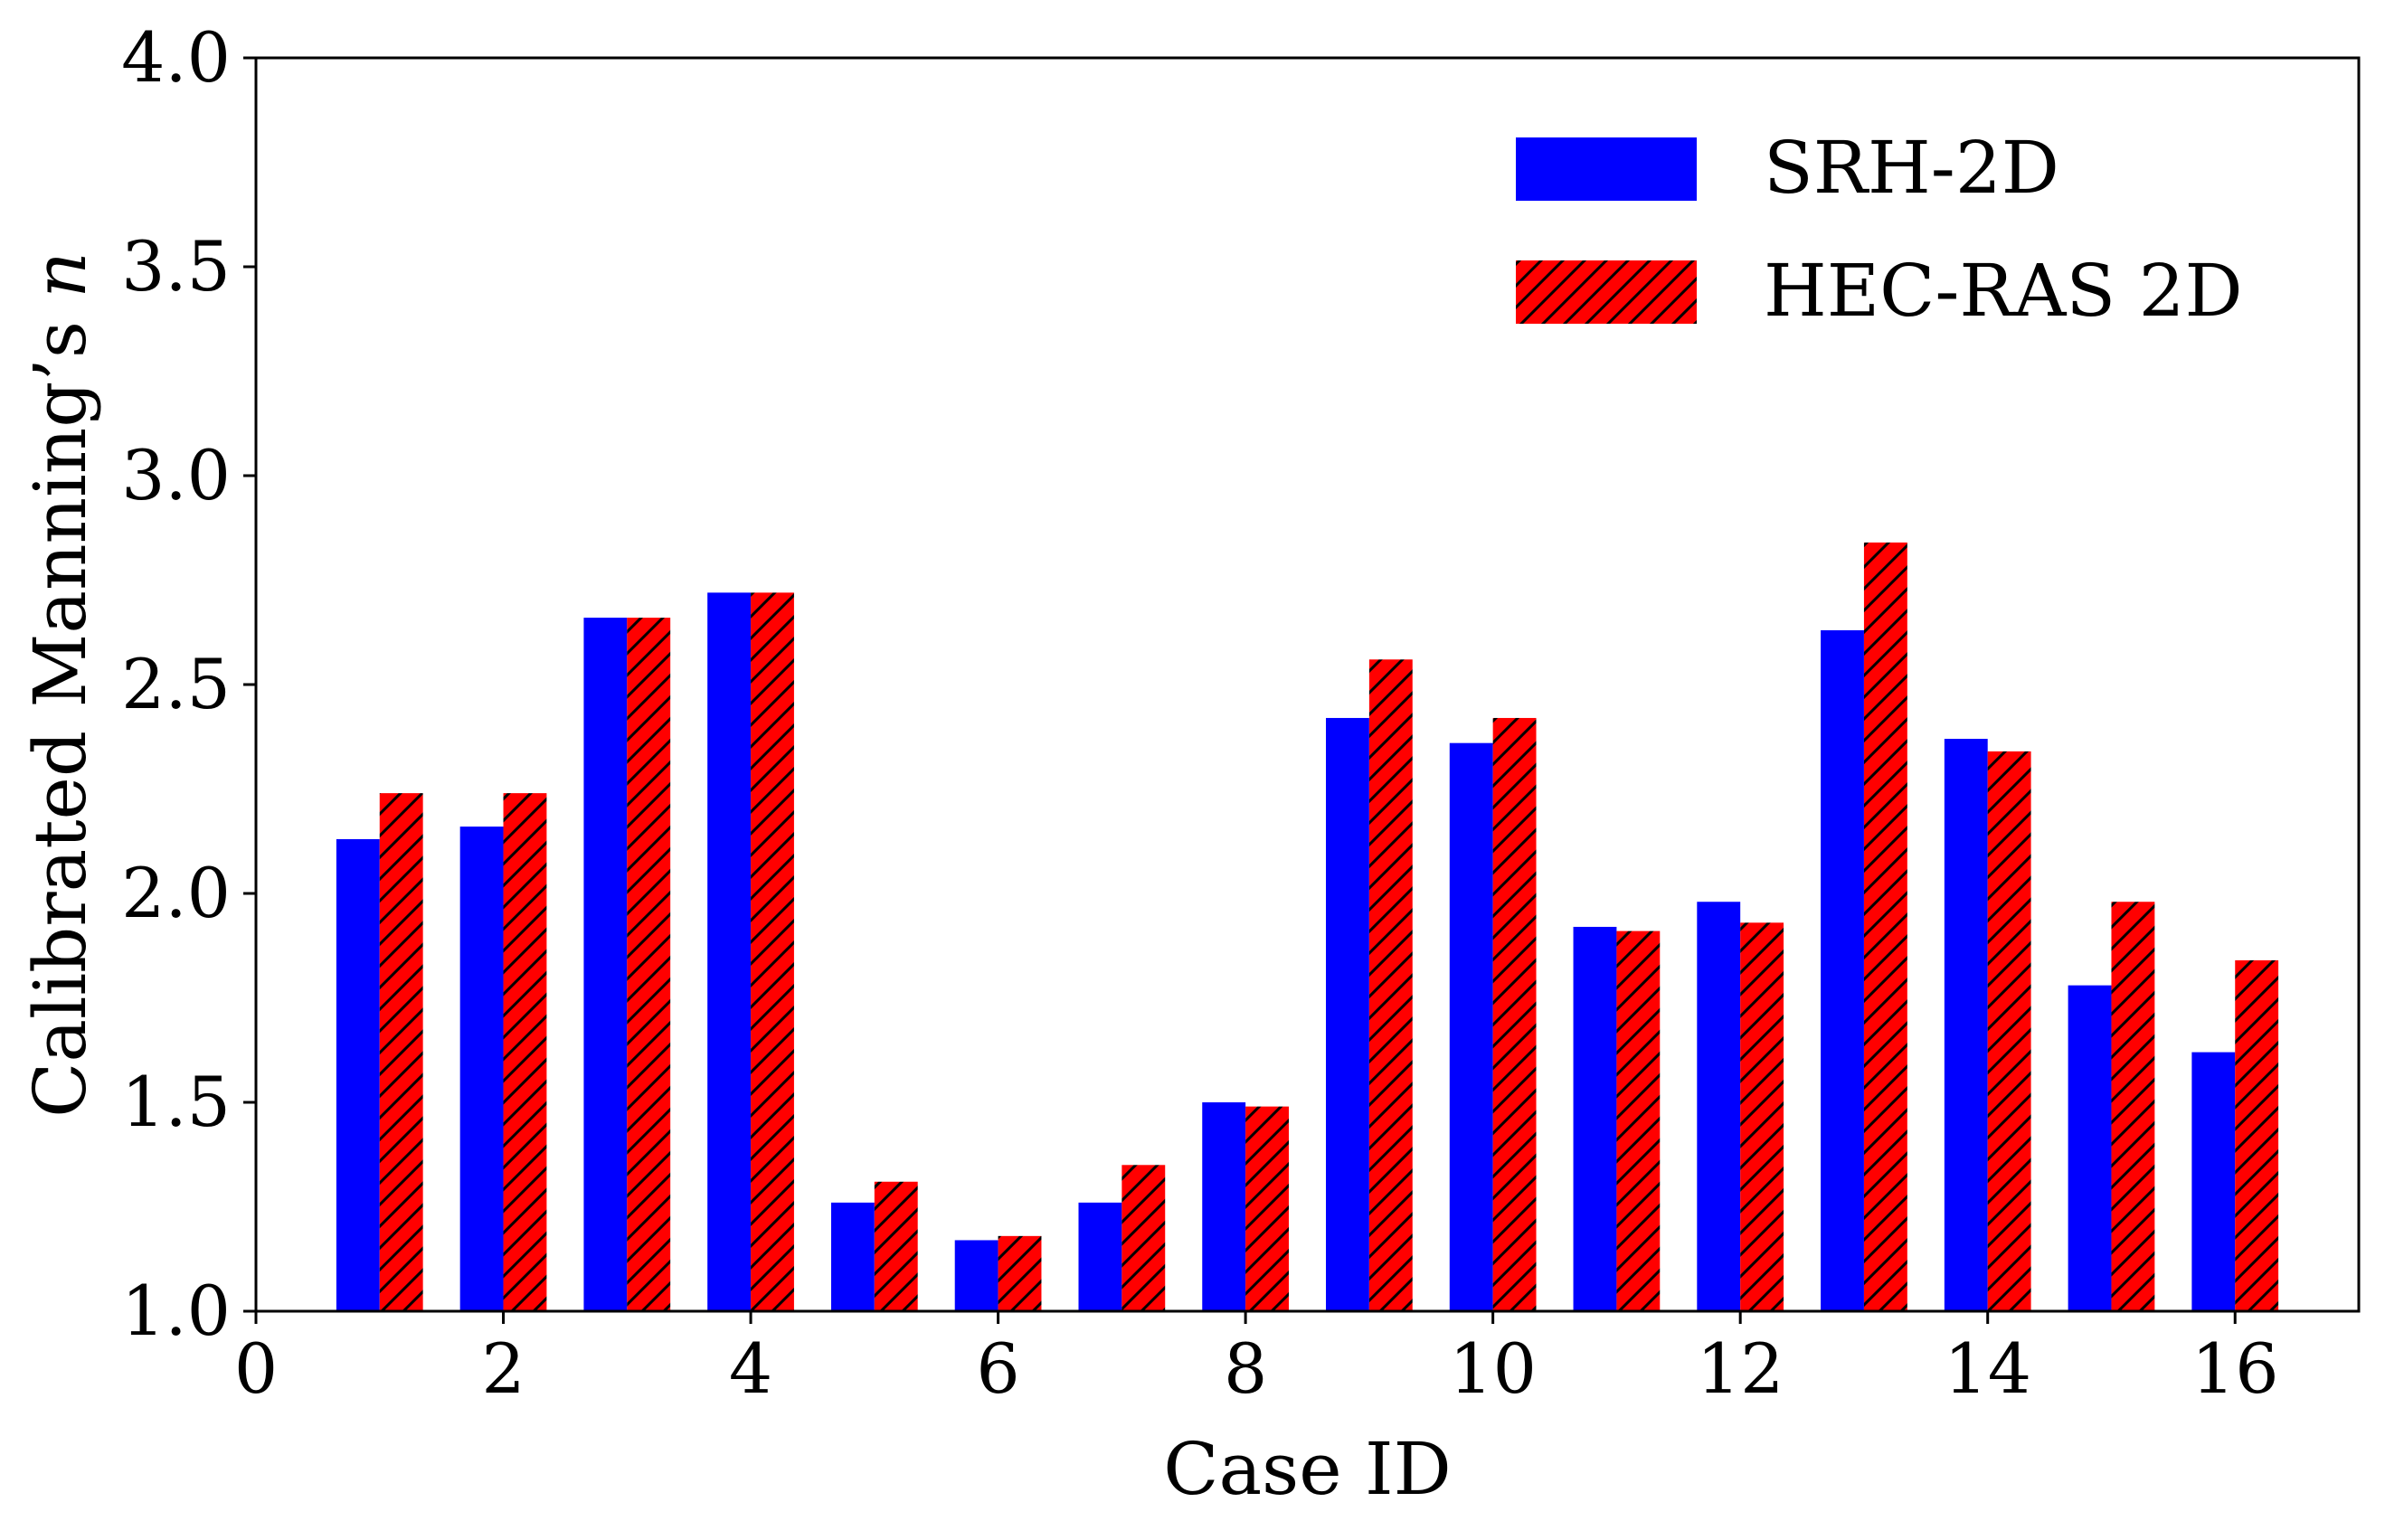 This screenshot has height=1540, width=2385. Describe the element at coordinates (176, 893) in the screenshot. I see `y-tick-label: 2.0` at that location.